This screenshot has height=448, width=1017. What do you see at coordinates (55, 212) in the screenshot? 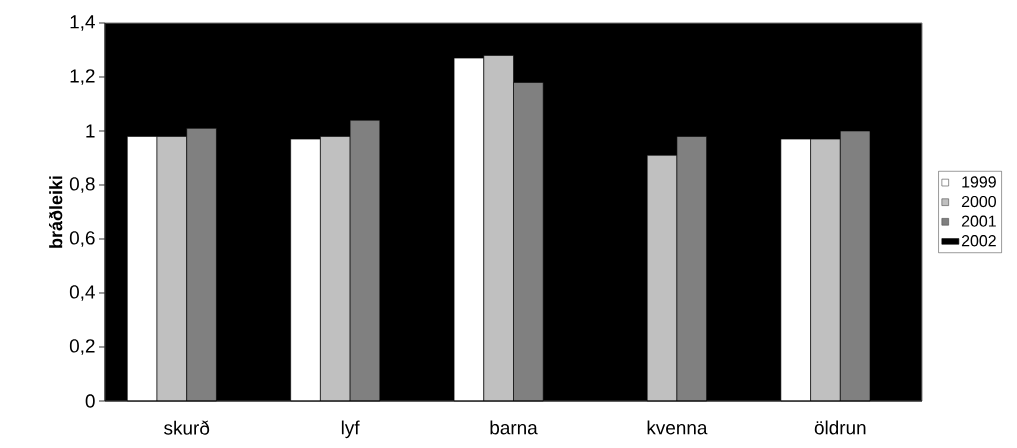
I see `y-axis-title: bráðleiki` at bounding box center [55, 212].